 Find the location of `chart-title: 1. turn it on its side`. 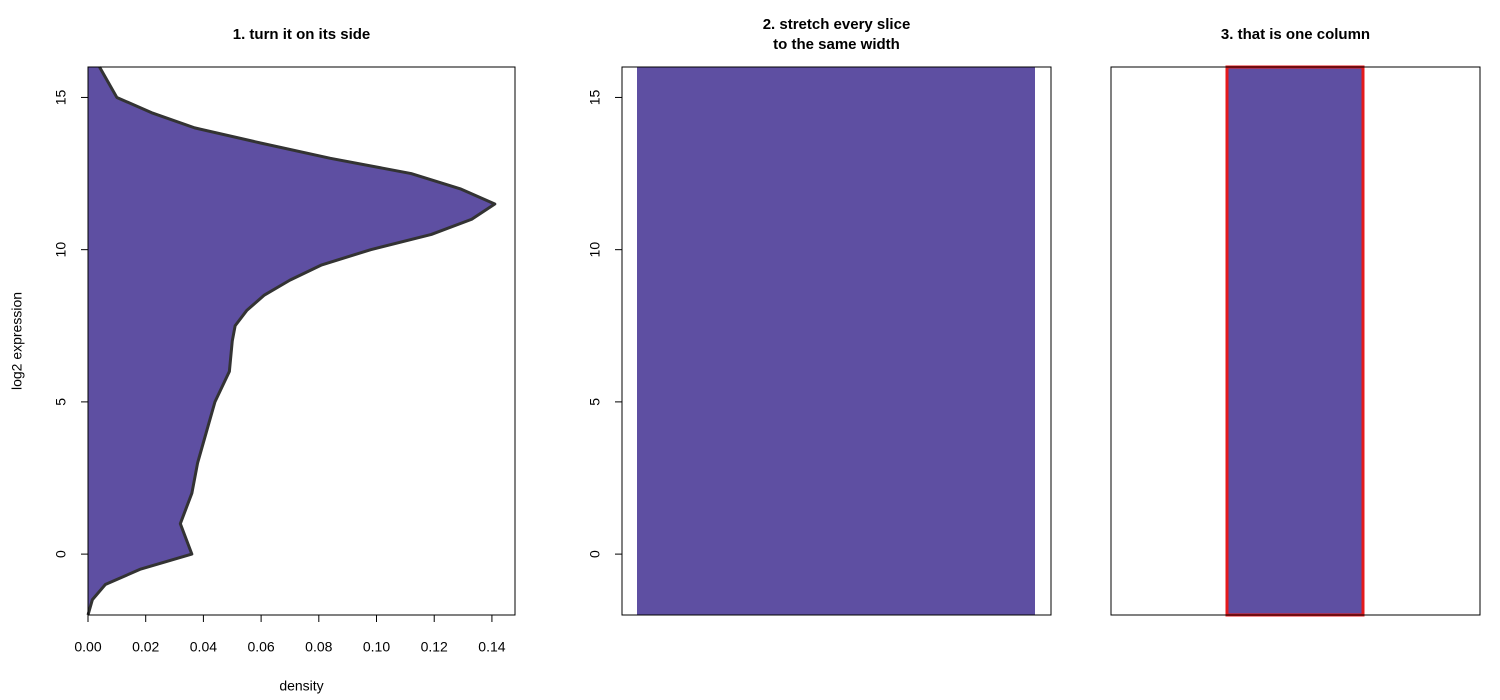

chart-title: 1. turn it on its side is located at coordinates (302, 34).